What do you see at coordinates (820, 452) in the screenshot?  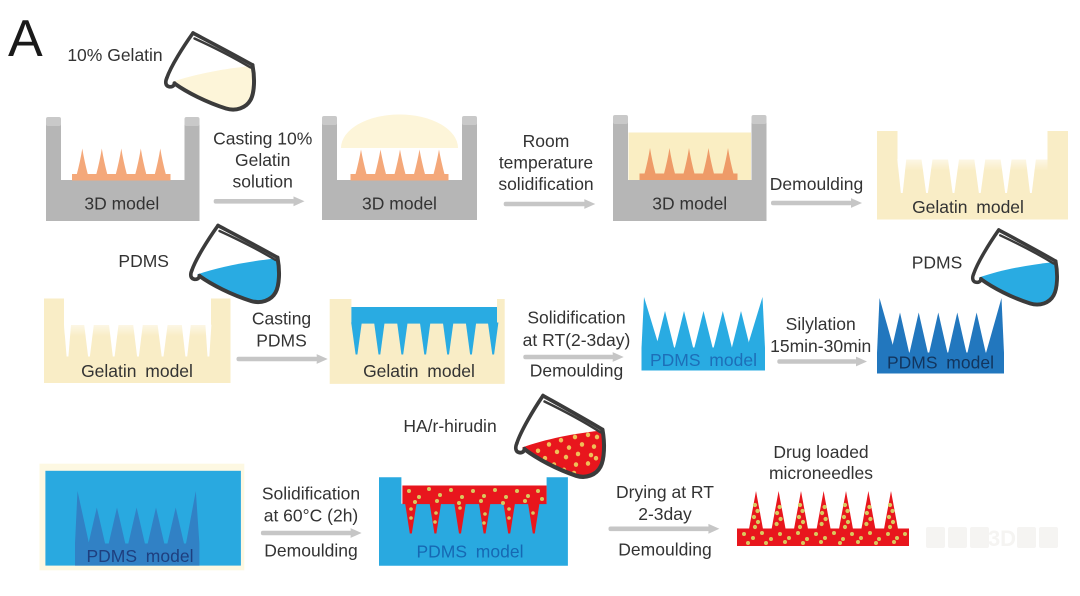 I see `svg-text: Drug loaded` at bounding box center [820, 452].